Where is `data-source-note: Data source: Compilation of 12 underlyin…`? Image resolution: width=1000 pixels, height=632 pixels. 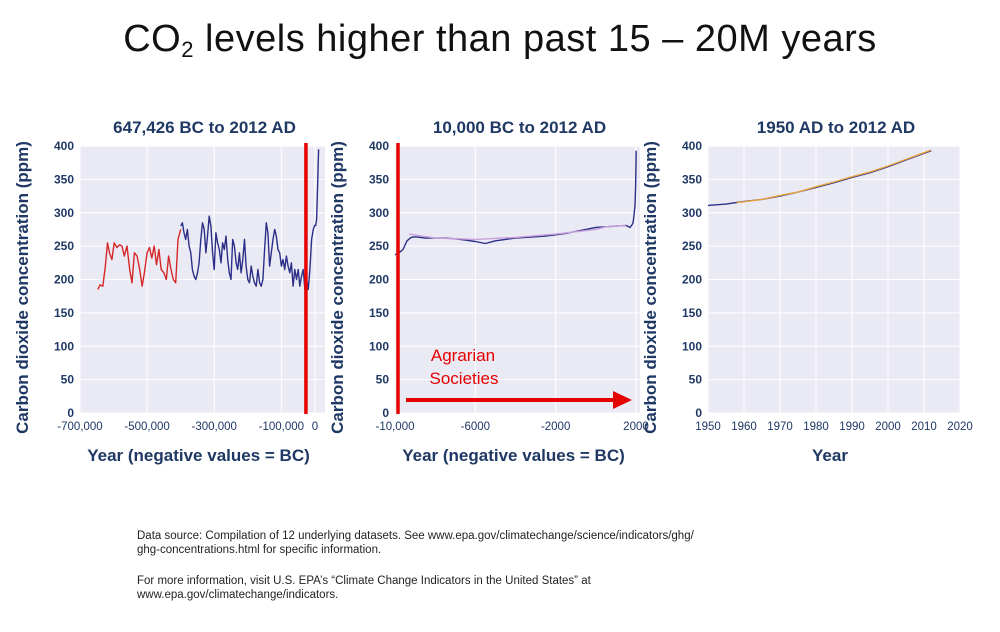
data-source-note: Data source: Compilation of 12 underlyin… is located at coordinates (497, 543).